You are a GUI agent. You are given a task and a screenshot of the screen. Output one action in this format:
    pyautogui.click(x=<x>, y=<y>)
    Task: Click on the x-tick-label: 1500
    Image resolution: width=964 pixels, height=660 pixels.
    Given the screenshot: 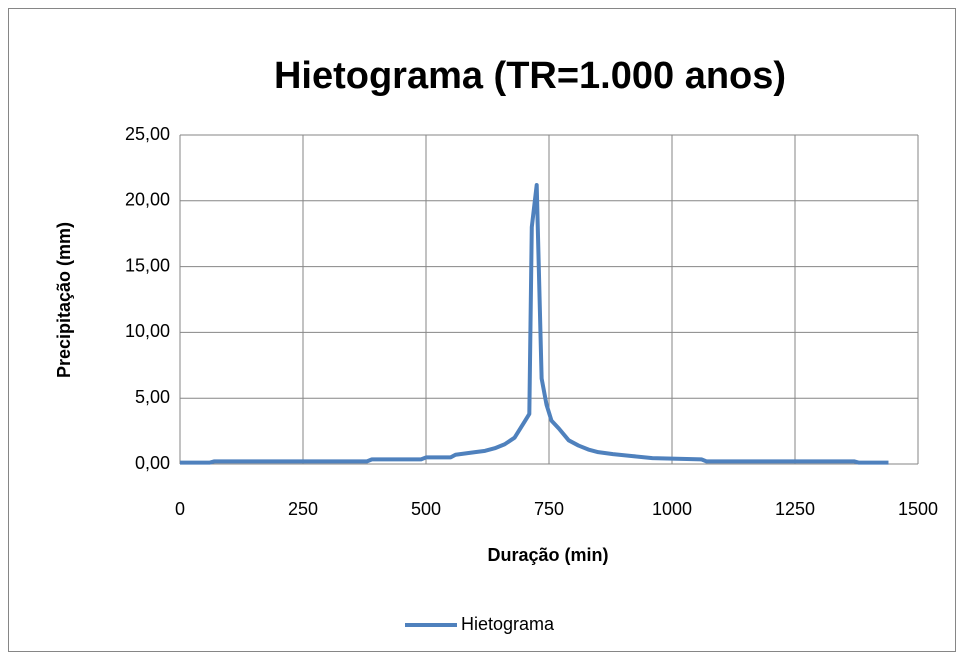 What is the action you would take?
    pyautogui.click(x=918, y=509)
    